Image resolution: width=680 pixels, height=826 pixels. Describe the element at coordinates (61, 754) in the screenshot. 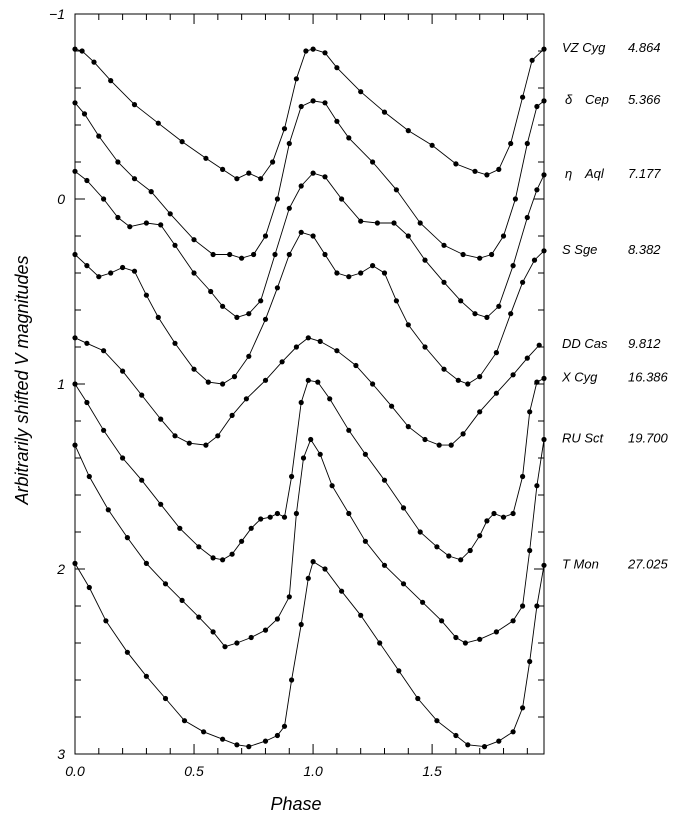

I see `y-tick-label: 3` at that location.